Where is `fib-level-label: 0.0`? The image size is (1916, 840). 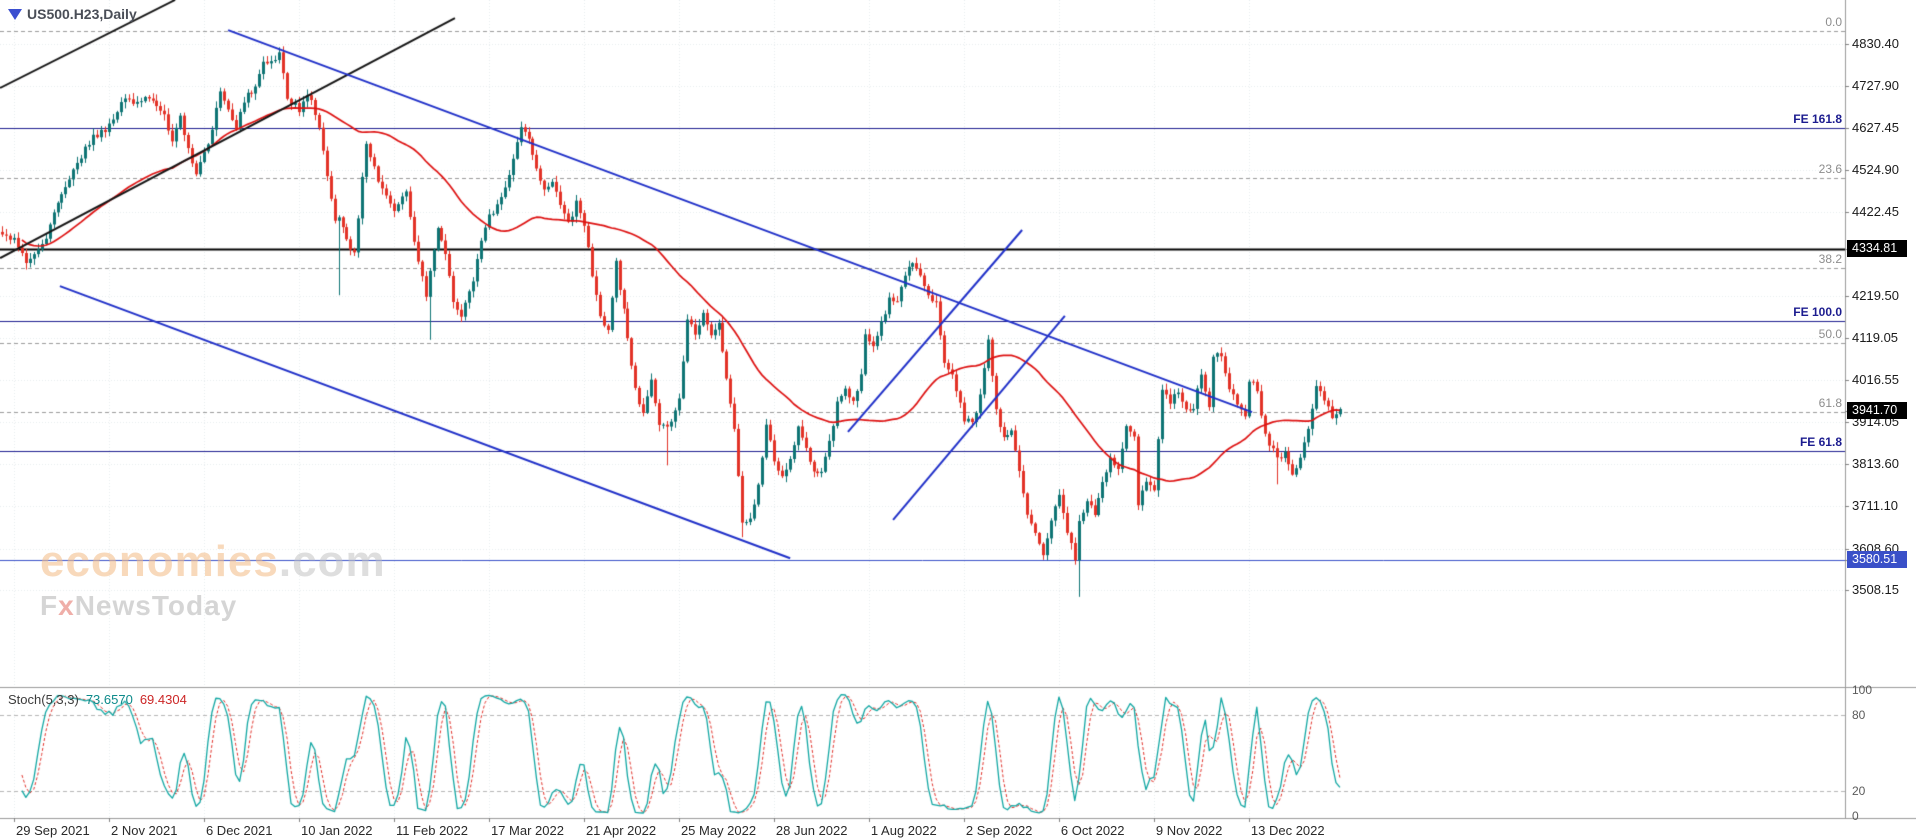 fib-level-label: 0.0 is located at coordinates (1833, 21).